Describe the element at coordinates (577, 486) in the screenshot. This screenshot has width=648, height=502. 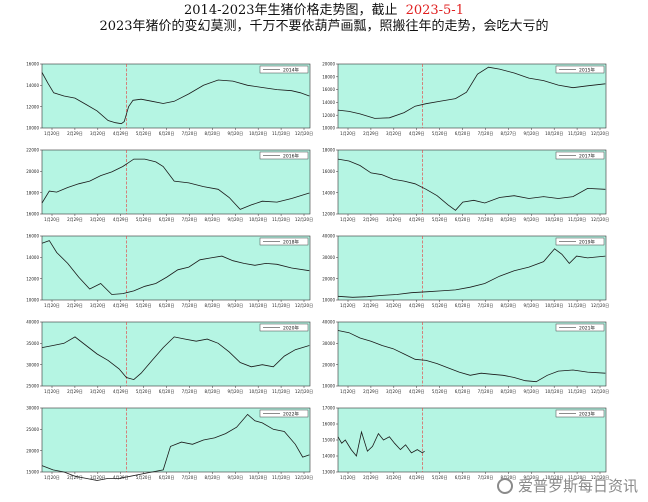
I see `watermark-text: 爱普罗斯每日资讯` at that location.